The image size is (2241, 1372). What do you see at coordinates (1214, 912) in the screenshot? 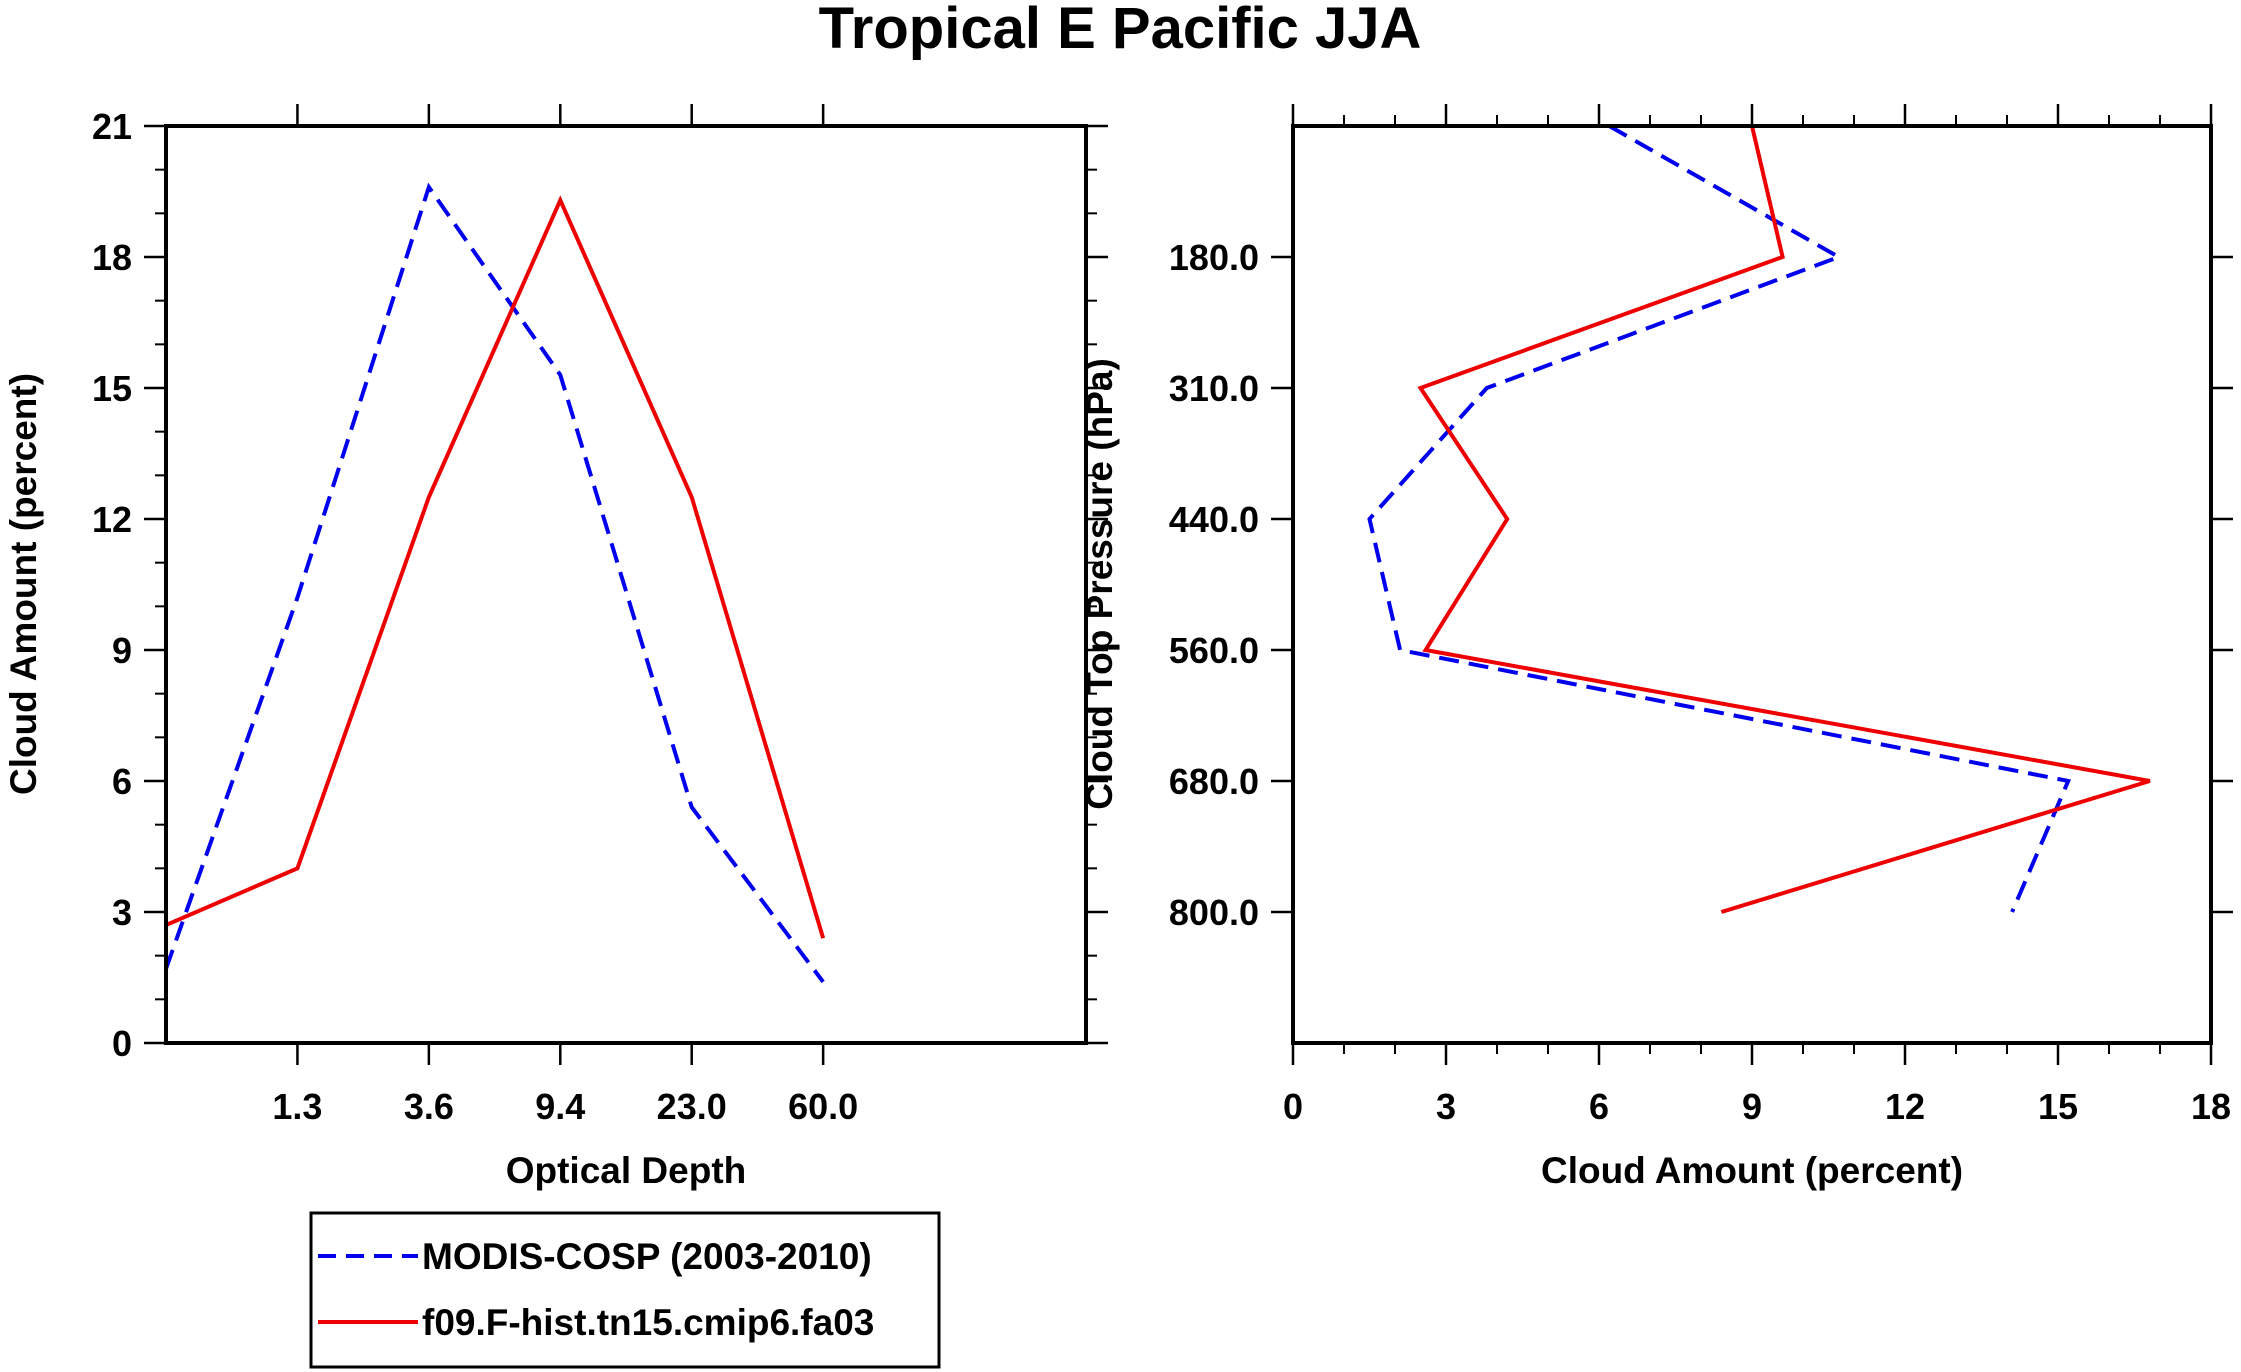
I see `right-y-tick-label: 800.0` at bounding box center [1214, 912].